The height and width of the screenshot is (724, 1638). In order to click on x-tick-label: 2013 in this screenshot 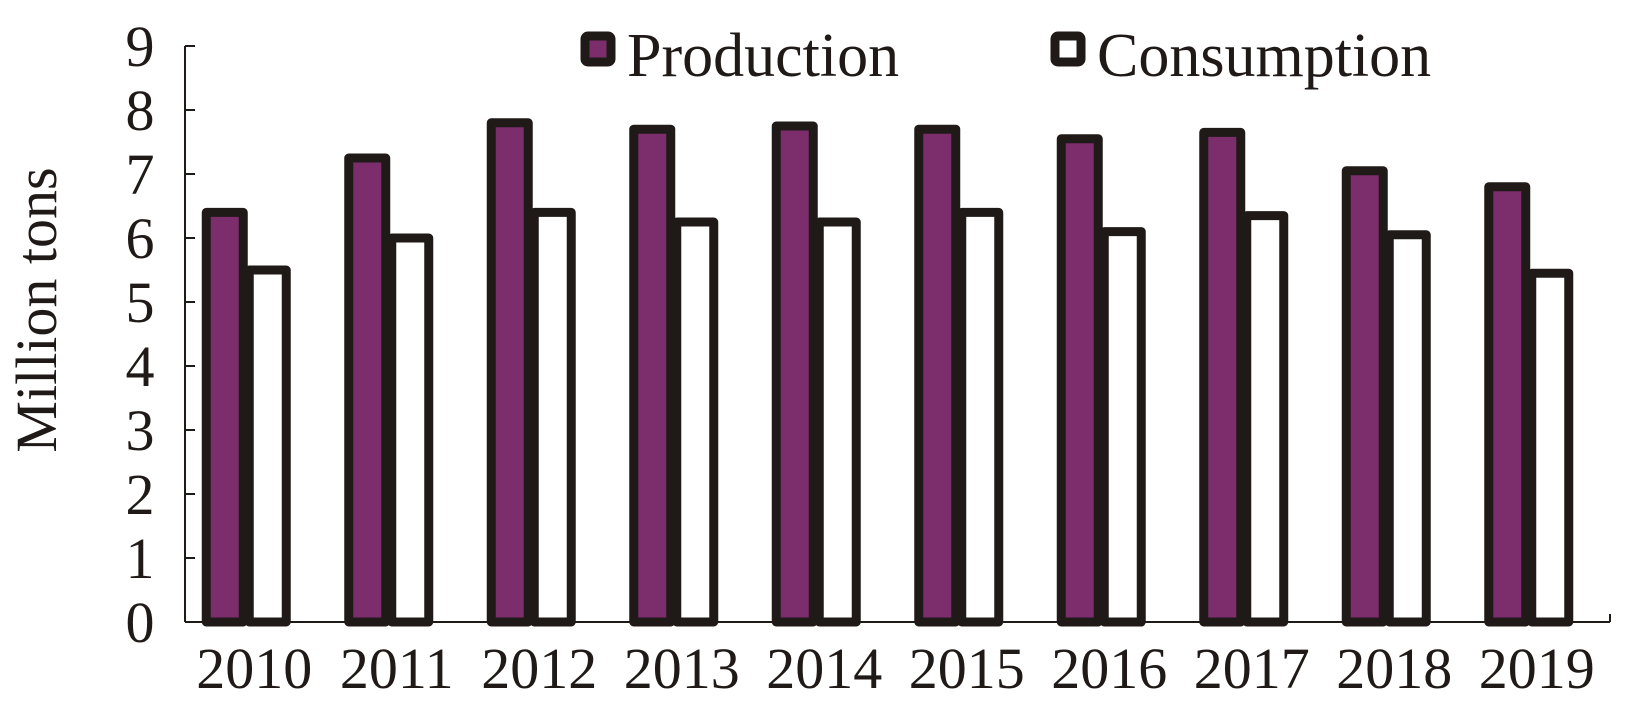, I will do `click(682, 668)`.